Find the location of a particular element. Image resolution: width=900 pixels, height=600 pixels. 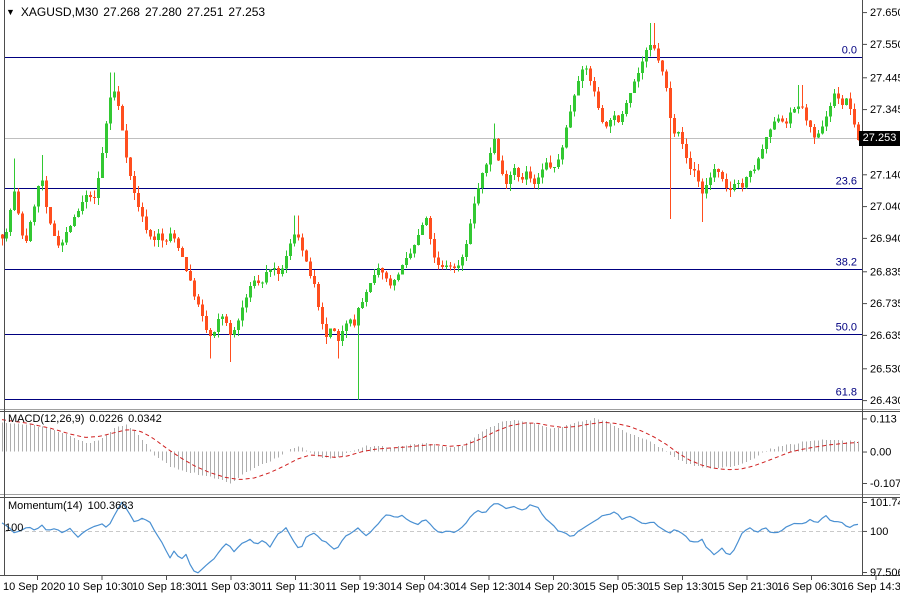

time-axis-label: 15 Sep 13:30 is located at coordinates (680, 587).